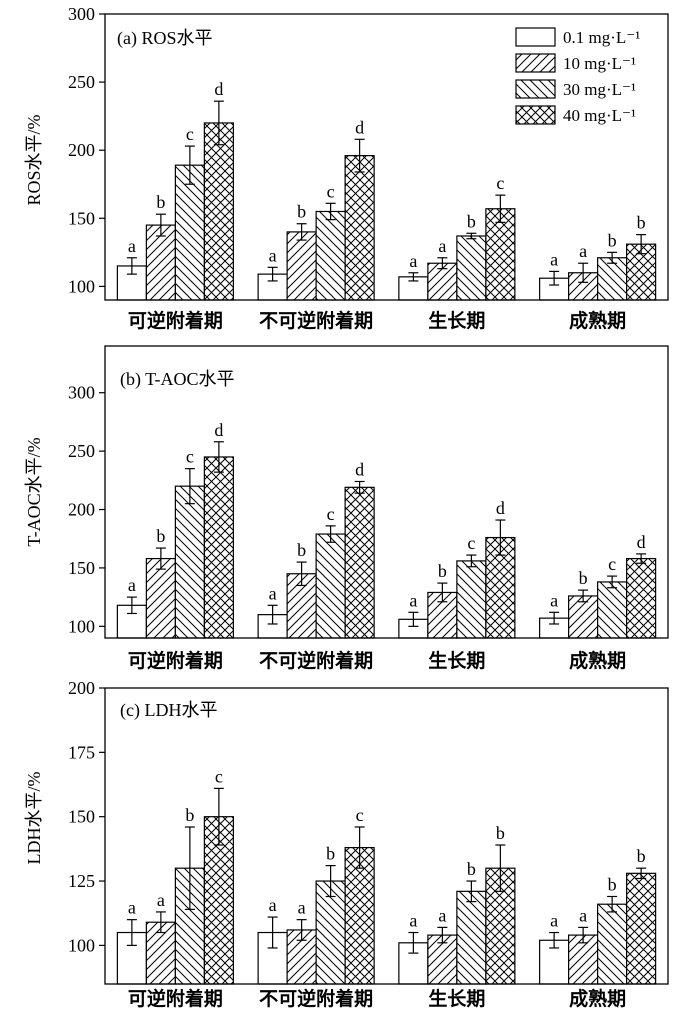 This screenshot has height=1014, width=700. Describe the element at coordinates (301, 266) in the screenshot. I see `bar-a-series2-cat2` at that location.